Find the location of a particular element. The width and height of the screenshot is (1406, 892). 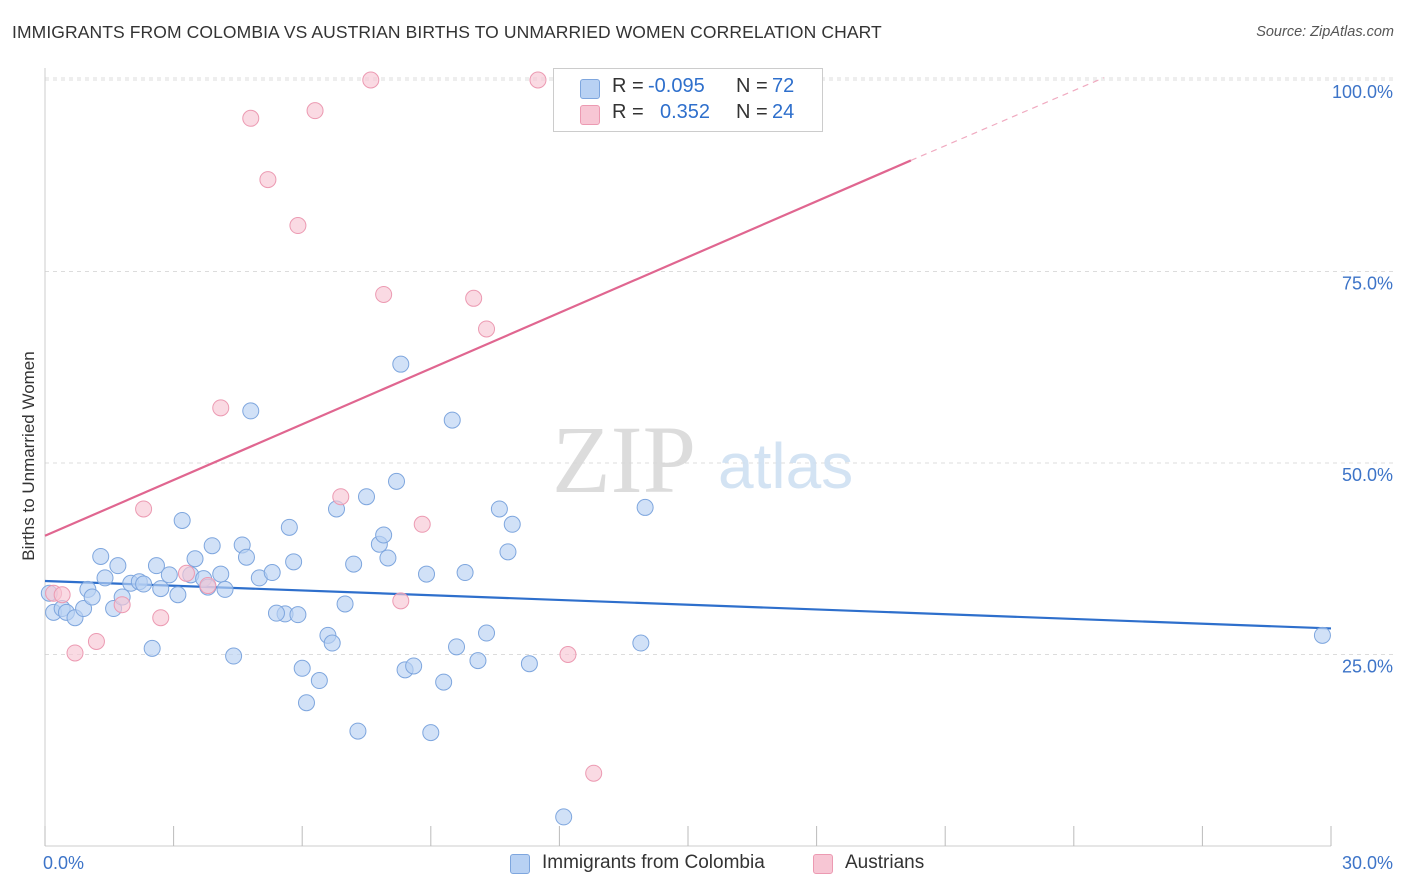

y-axis-label: Births to Unmarried Women is located at coordinates (28, 455).